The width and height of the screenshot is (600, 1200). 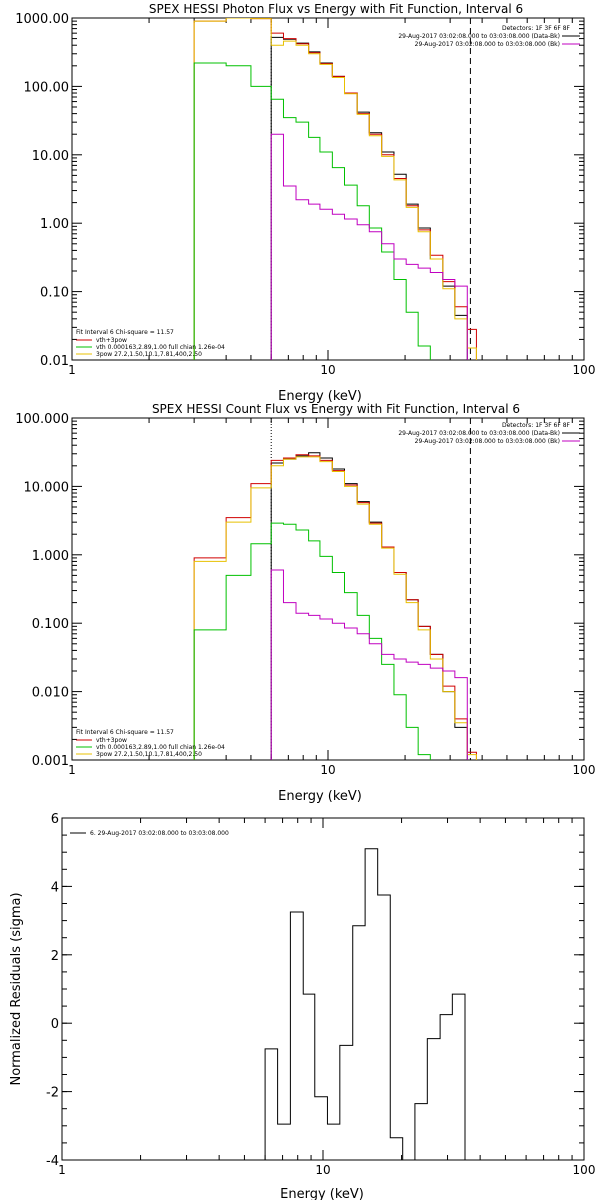 What do you see at coordinates (52, 1161) in the screenshot?
I see `y-tick-label: -4` at bounding box center [52, 1161].